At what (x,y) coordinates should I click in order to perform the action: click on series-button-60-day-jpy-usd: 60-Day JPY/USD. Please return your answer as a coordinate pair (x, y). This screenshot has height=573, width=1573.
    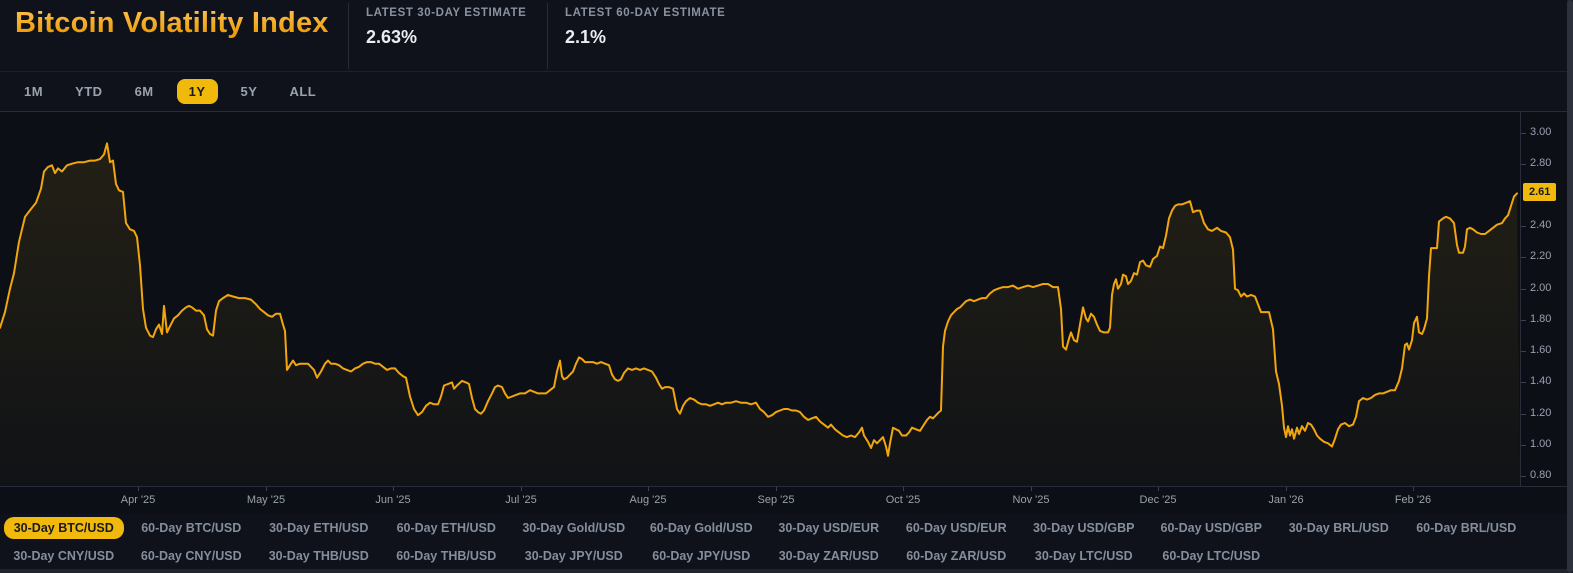
    Looking at the image, I should click on (701, 556).